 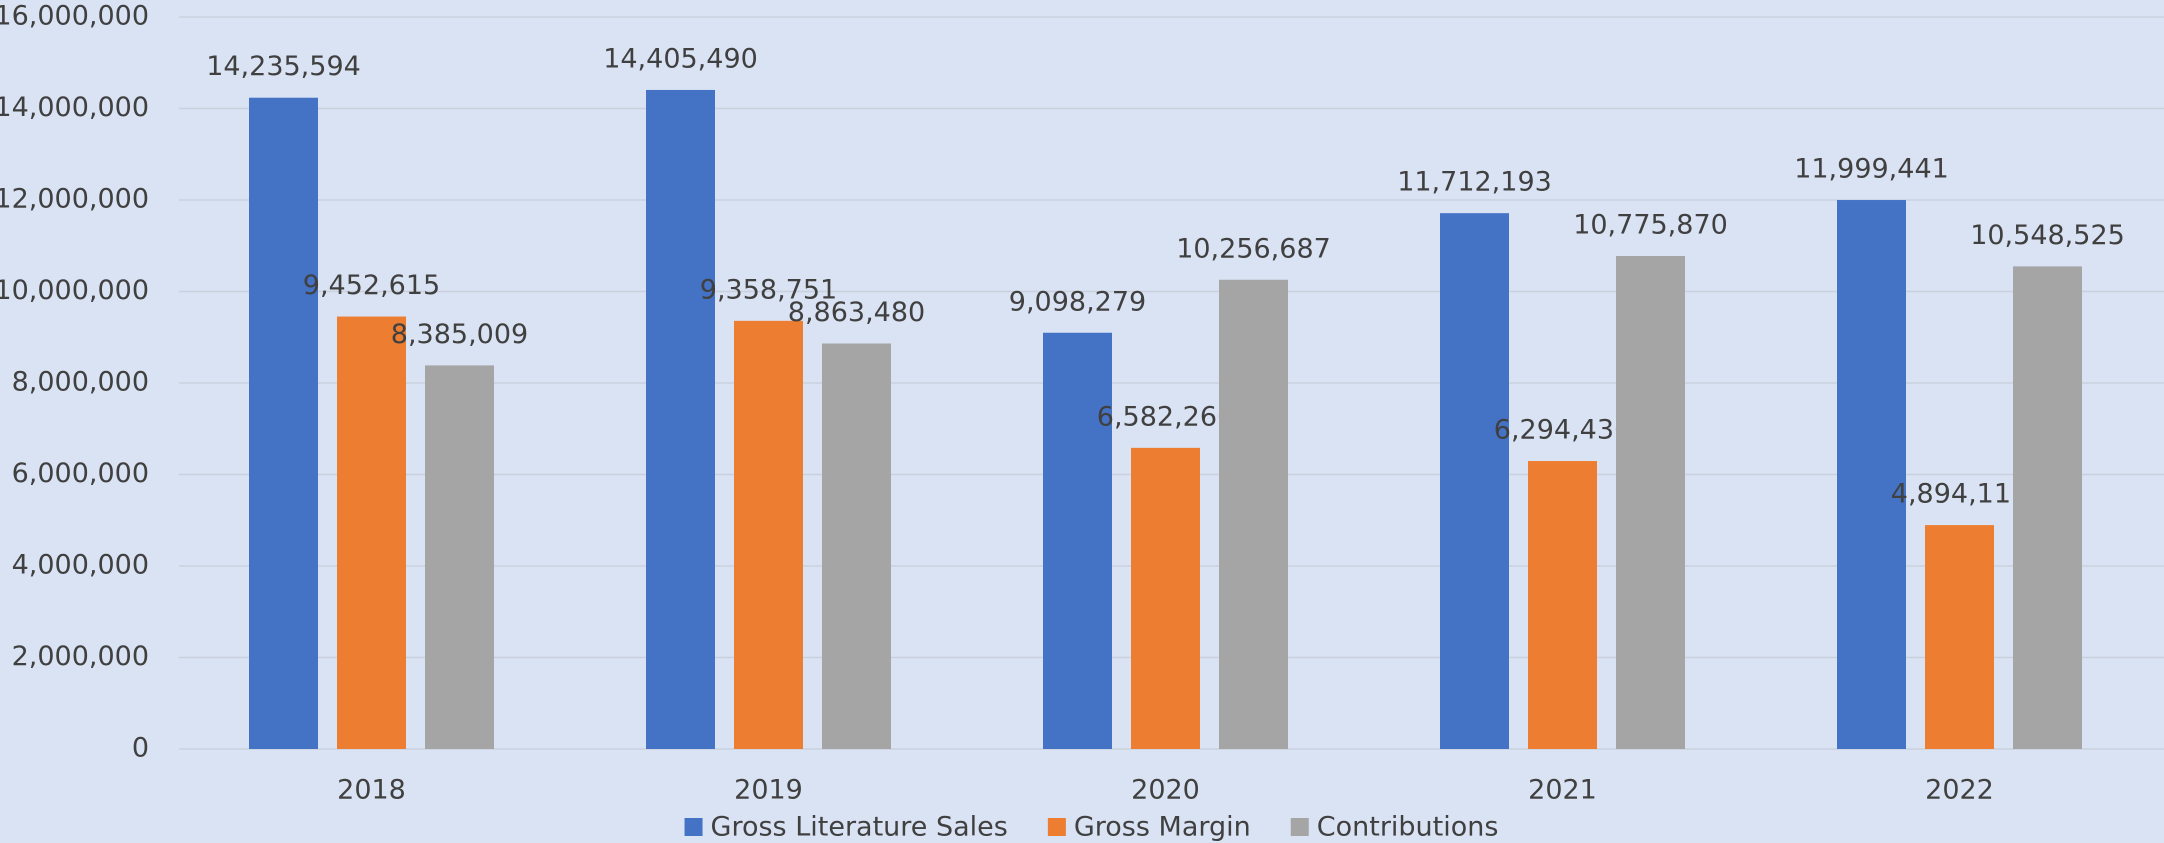 What do you see at coordinates (1871, 169) in the screenshot?
I see `data-label: 11,999,441` at bounding box center [1871, 169].